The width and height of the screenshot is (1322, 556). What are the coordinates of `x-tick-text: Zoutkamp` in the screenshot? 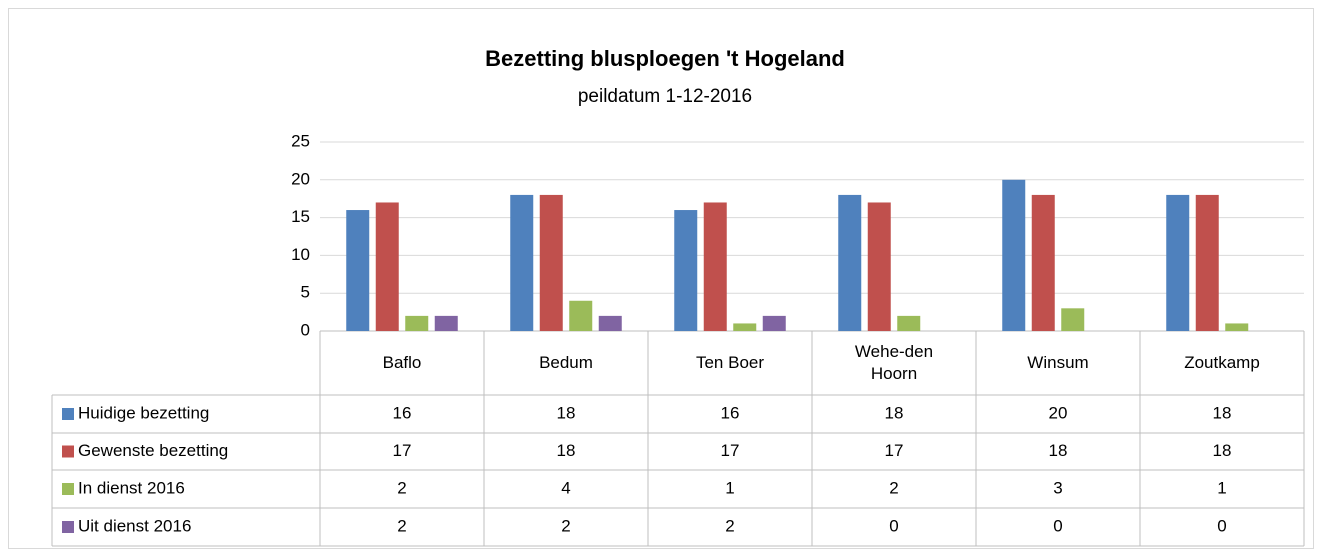 It's located at (1222, 362).